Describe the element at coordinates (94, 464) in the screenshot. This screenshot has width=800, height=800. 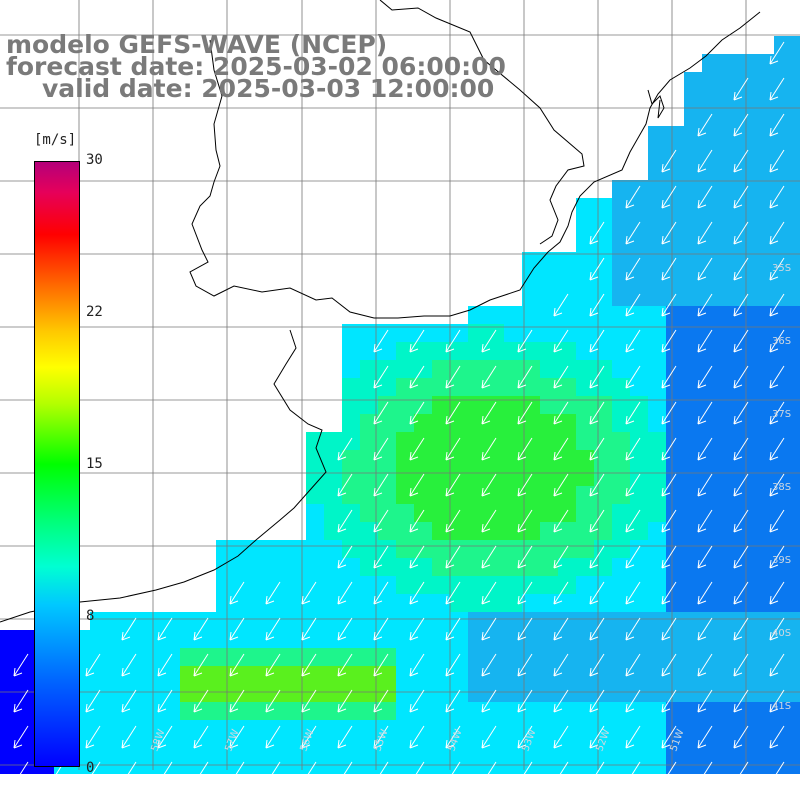
I see `colorbar-tick-label: 15` at that location.